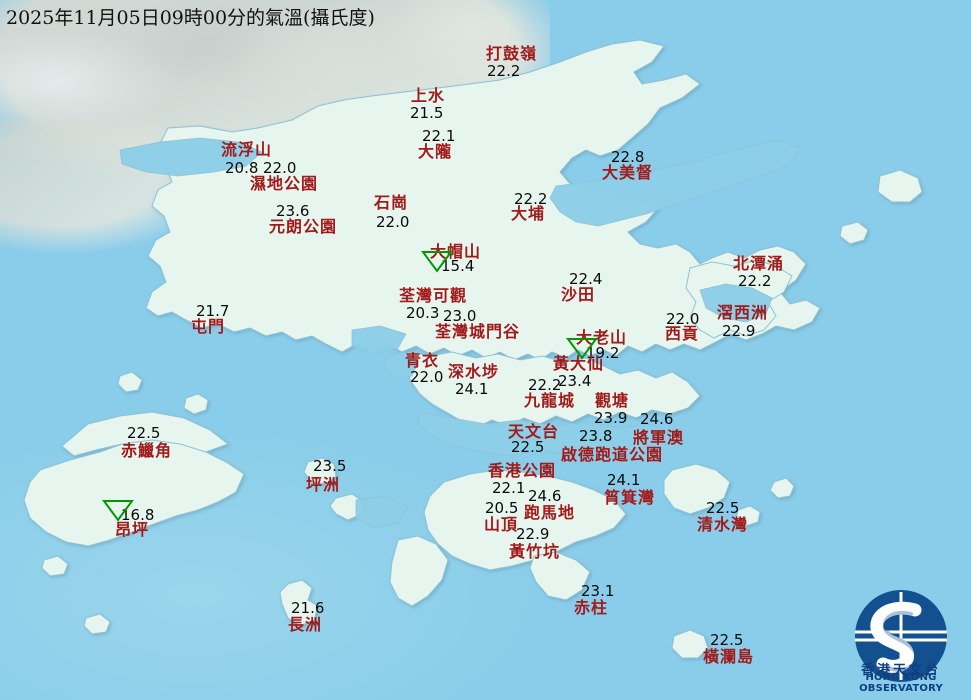 This screenshot has width=971, height=700. What do you see at coordinates (208, 326) in the screenshot?
I see `station-name: 屯門` at bounding box center [208, 326].